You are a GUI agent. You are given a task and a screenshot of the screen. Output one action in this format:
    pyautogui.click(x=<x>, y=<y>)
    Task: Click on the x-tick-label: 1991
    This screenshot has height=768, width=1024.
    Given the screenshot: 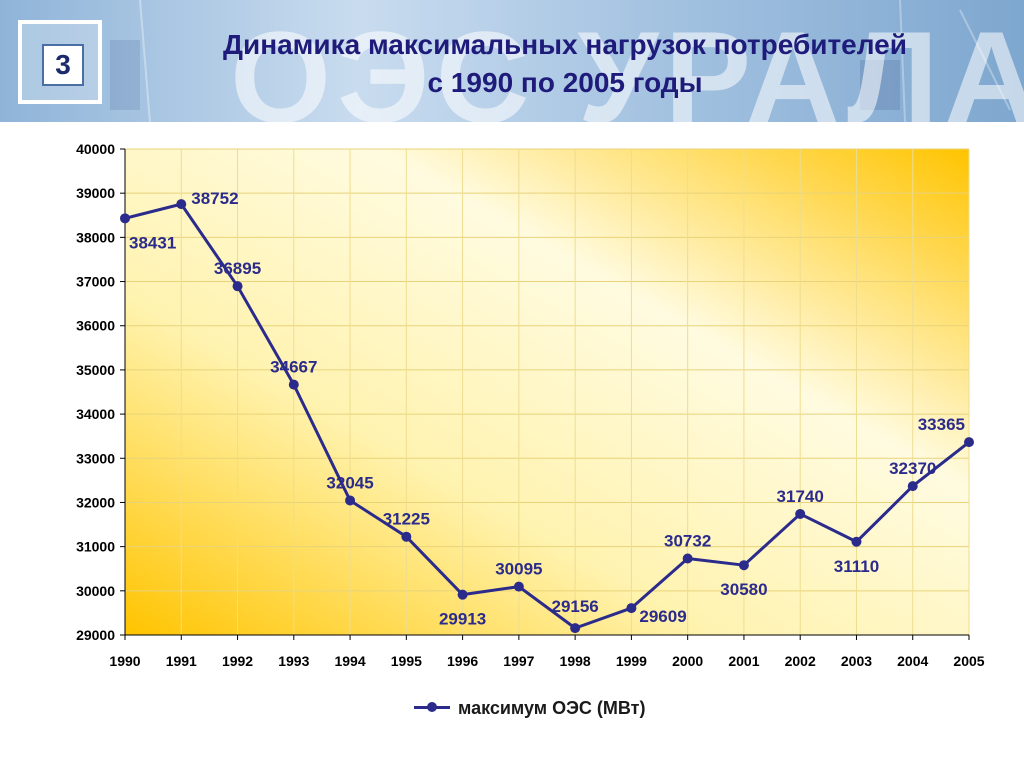 What is the action you would take?
    pyautogui.click(x=181, y=661)
    